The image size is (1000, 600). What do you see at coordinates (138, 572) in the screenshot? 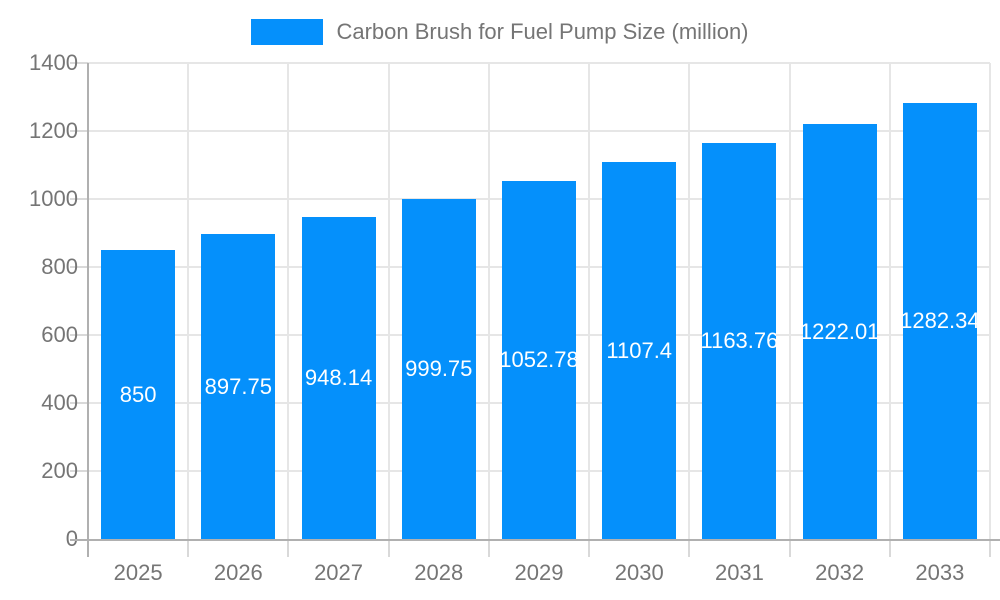
I see `x-axis-tick-label: 2025` at bounding box center [138, 572].